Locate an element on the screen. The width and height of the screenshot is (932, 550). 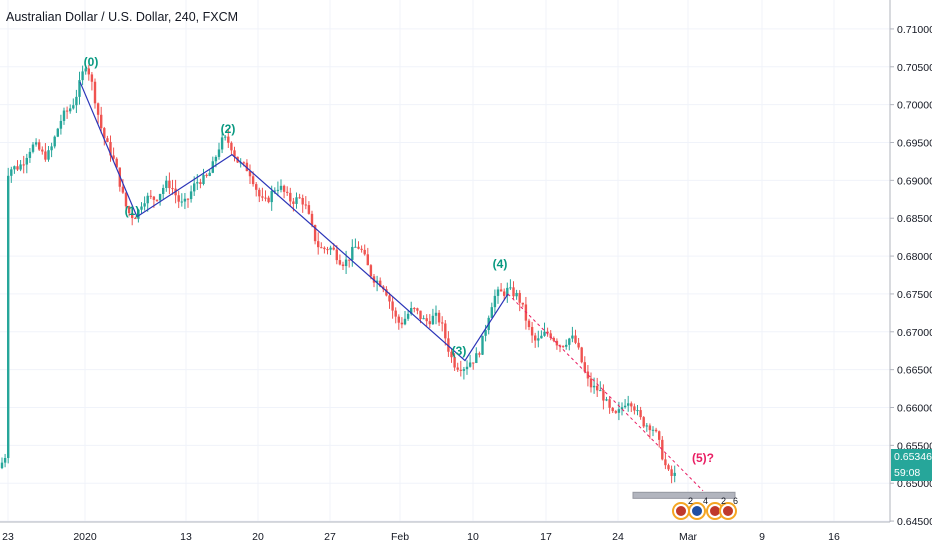
y-tick-label: 0.69000 is located at coordinates (914, 181).